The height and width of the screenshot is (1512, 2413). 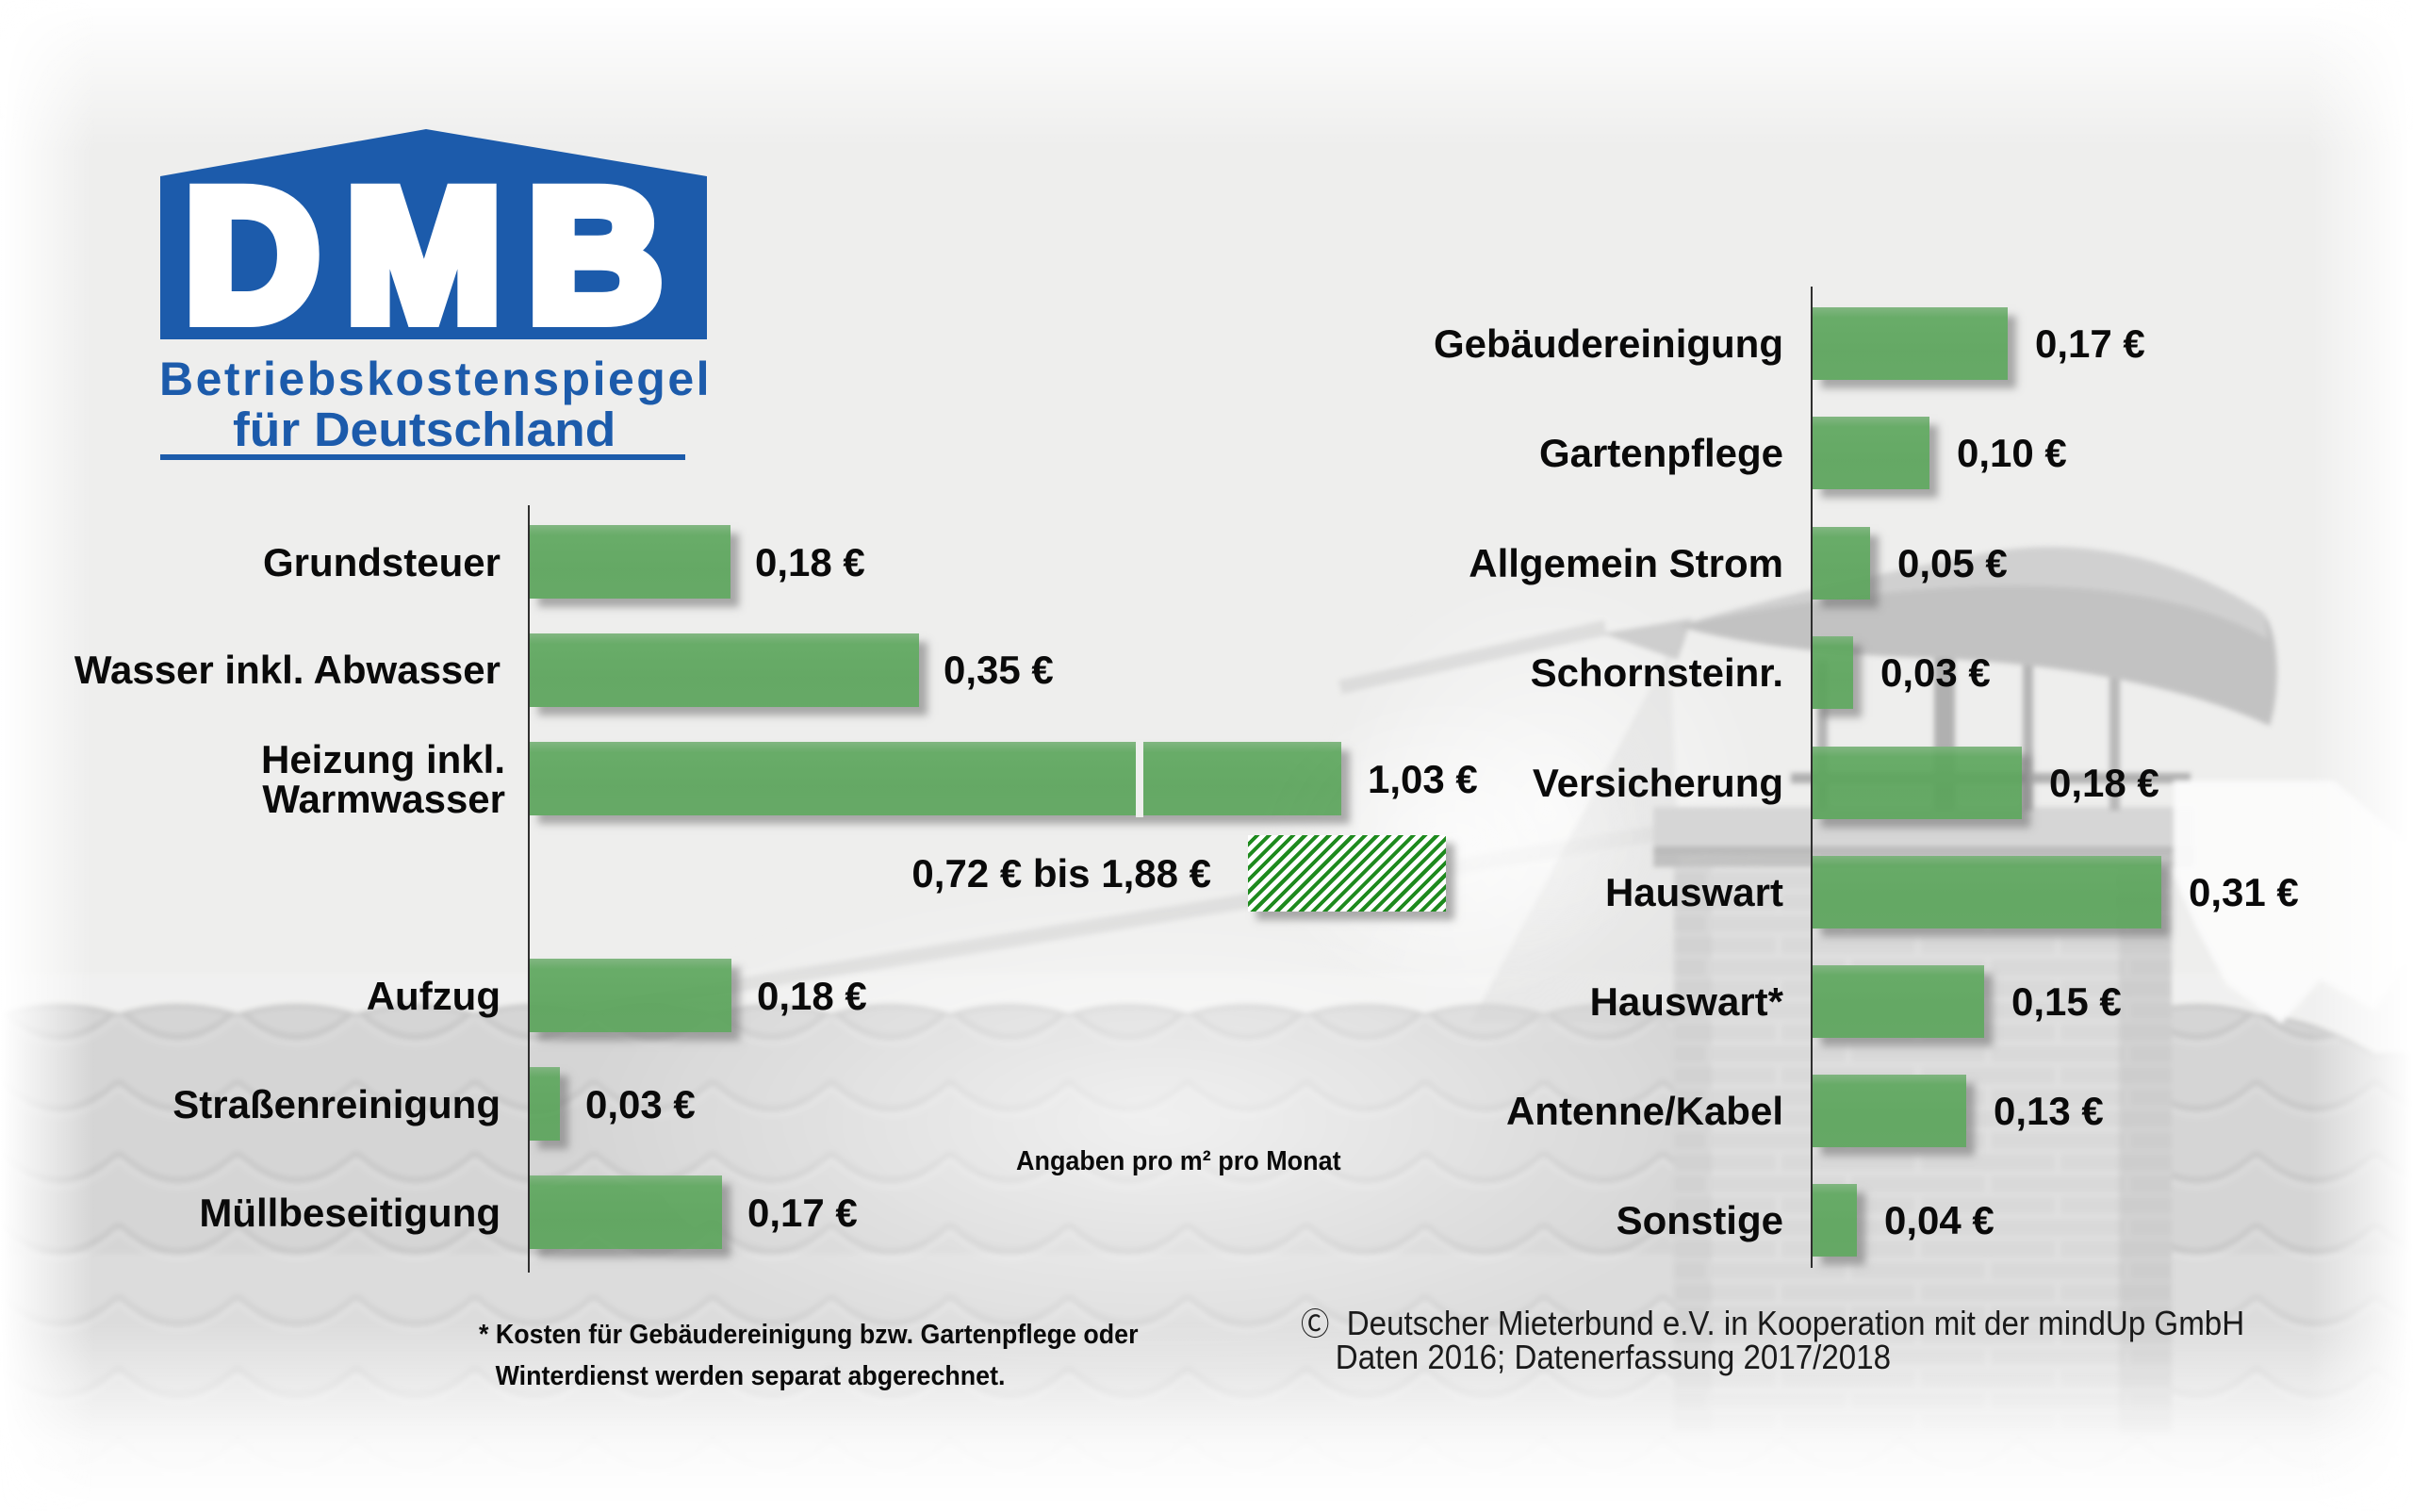 I want to click on svg-text: DMB, so click(x=437, y=255).